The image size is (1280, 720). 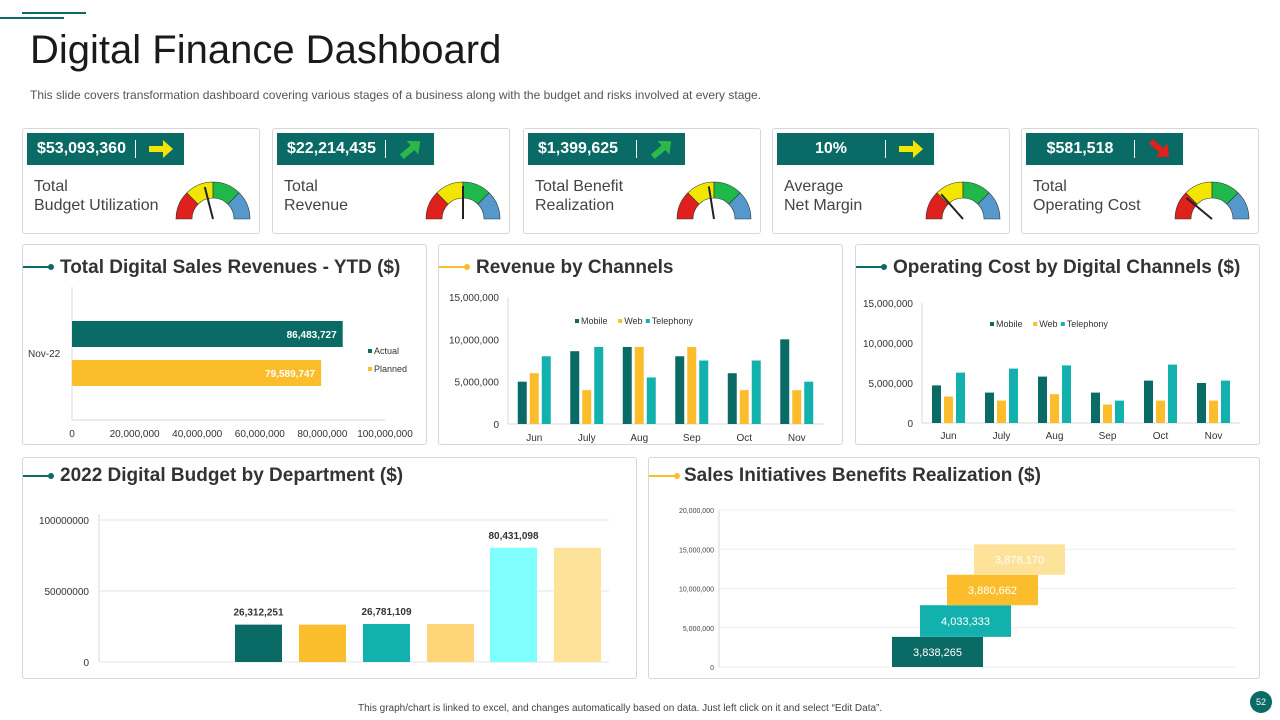 What do you see at coordinates (831, 148) in the screenshot?
I see `kpi-value: 10%` at bounding box center [831, 148].